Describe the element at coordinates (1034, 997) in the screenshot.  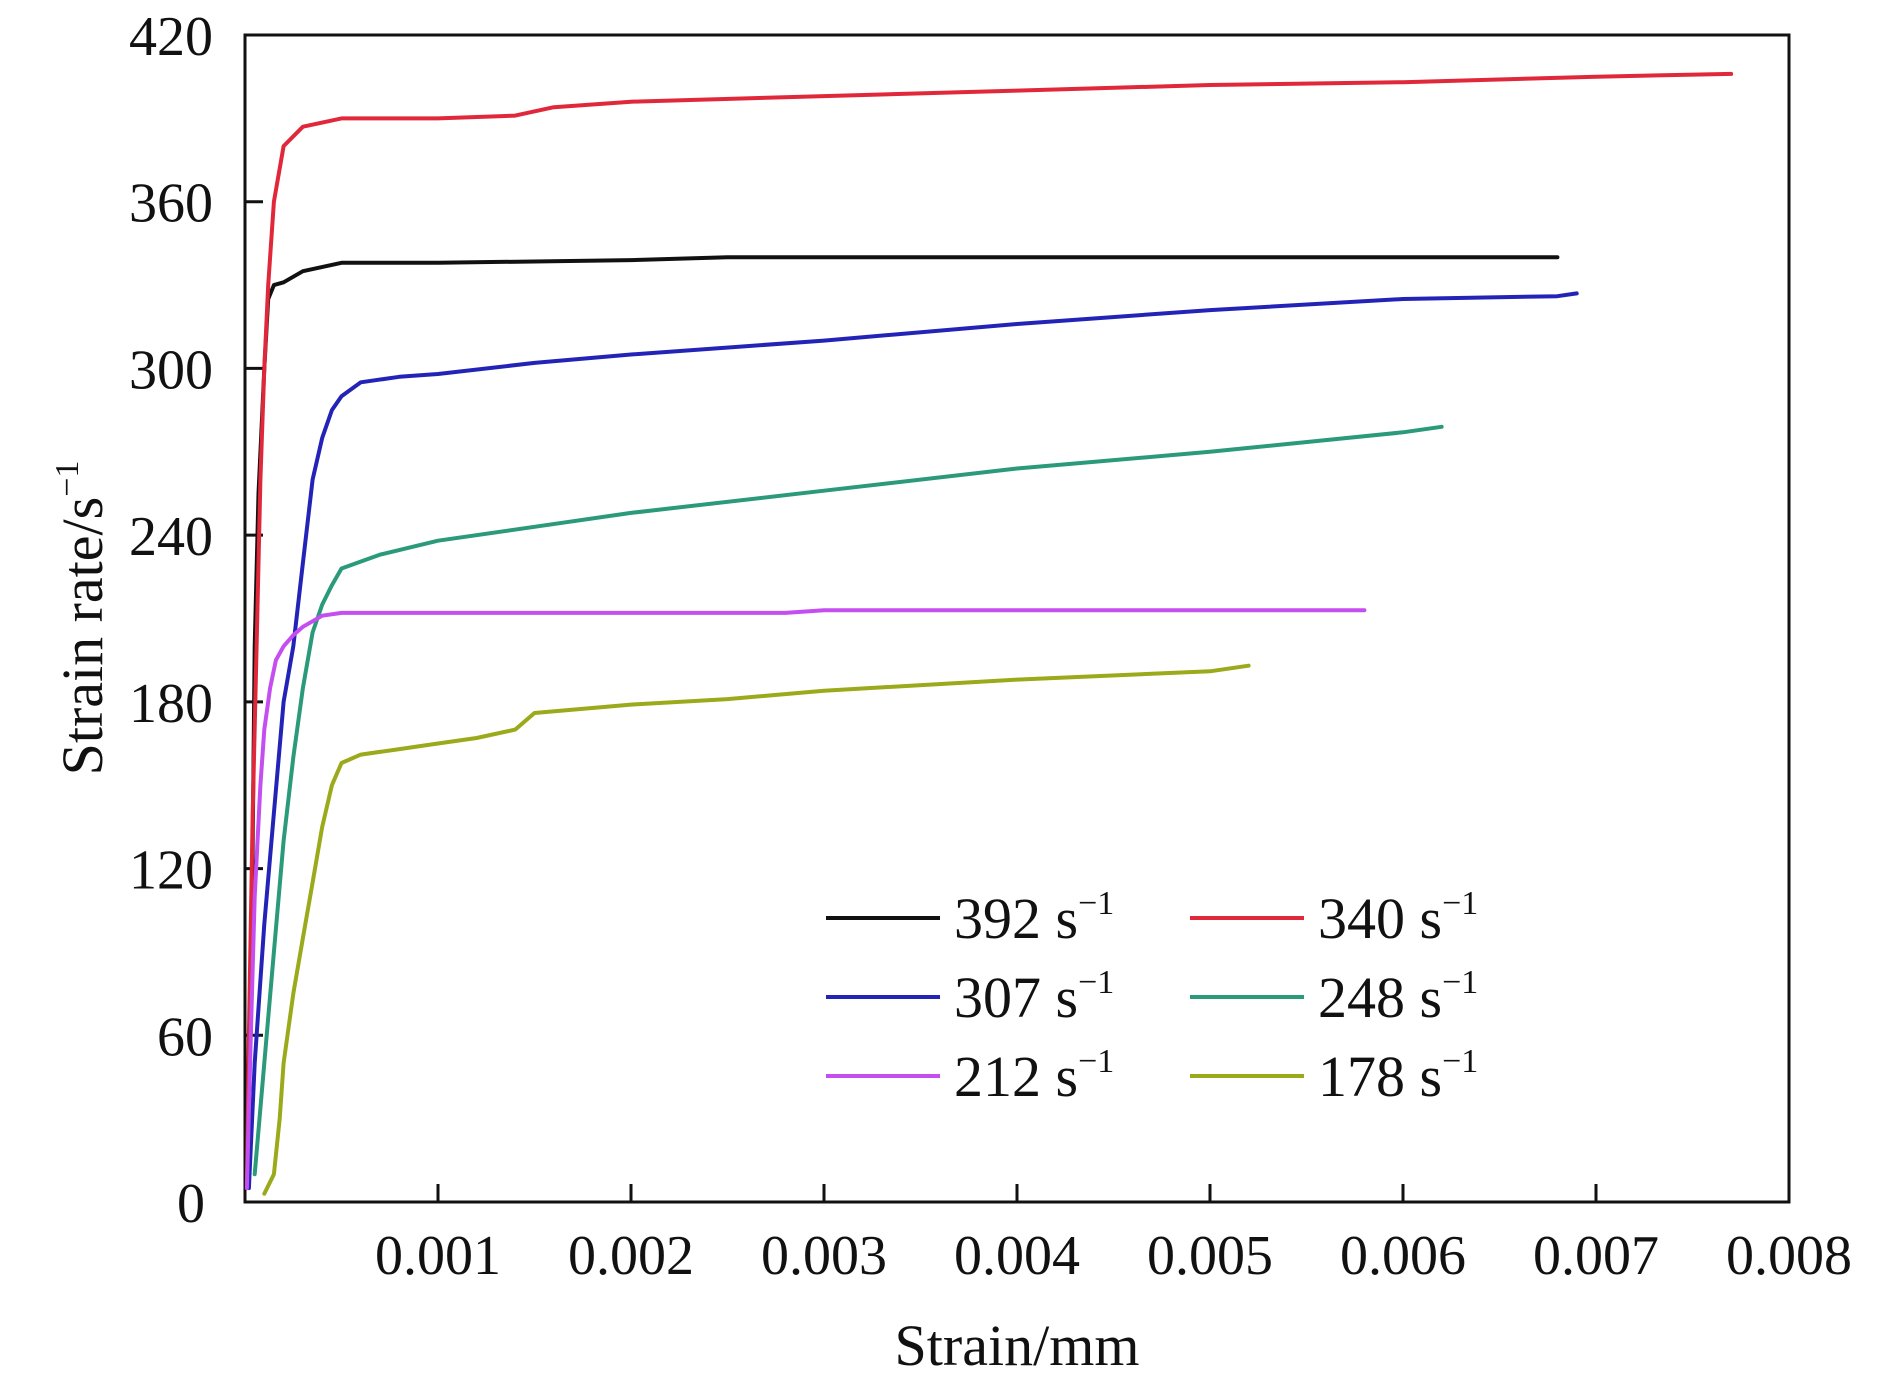
I see `legend-label: 307 s−1` at that location.